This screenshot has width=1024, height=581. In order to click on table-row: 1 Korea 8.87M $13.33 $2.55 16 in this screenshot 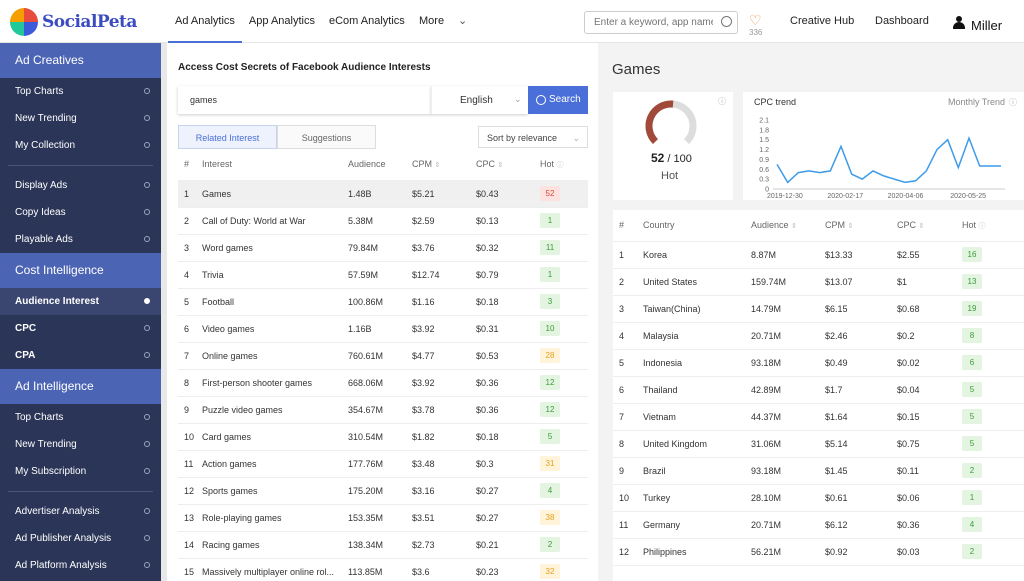, I will do `click(818, 255)`.